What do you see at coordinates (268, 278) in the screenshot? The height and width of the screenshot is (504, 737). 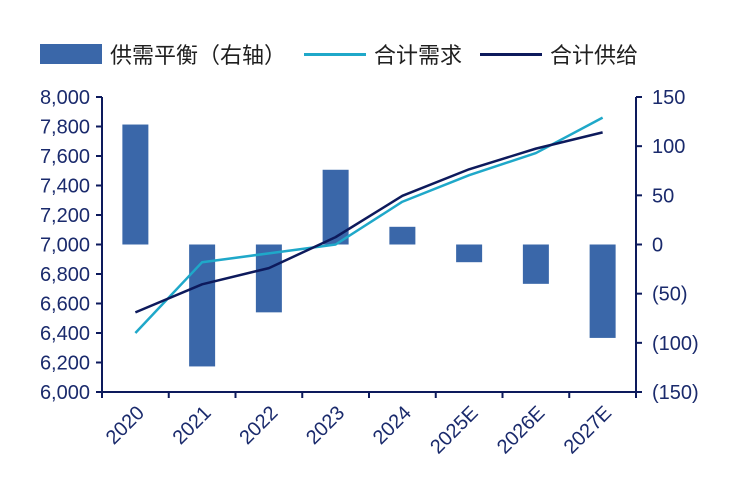 I see `bar-balance-2022` at bounding box center [268, 278].